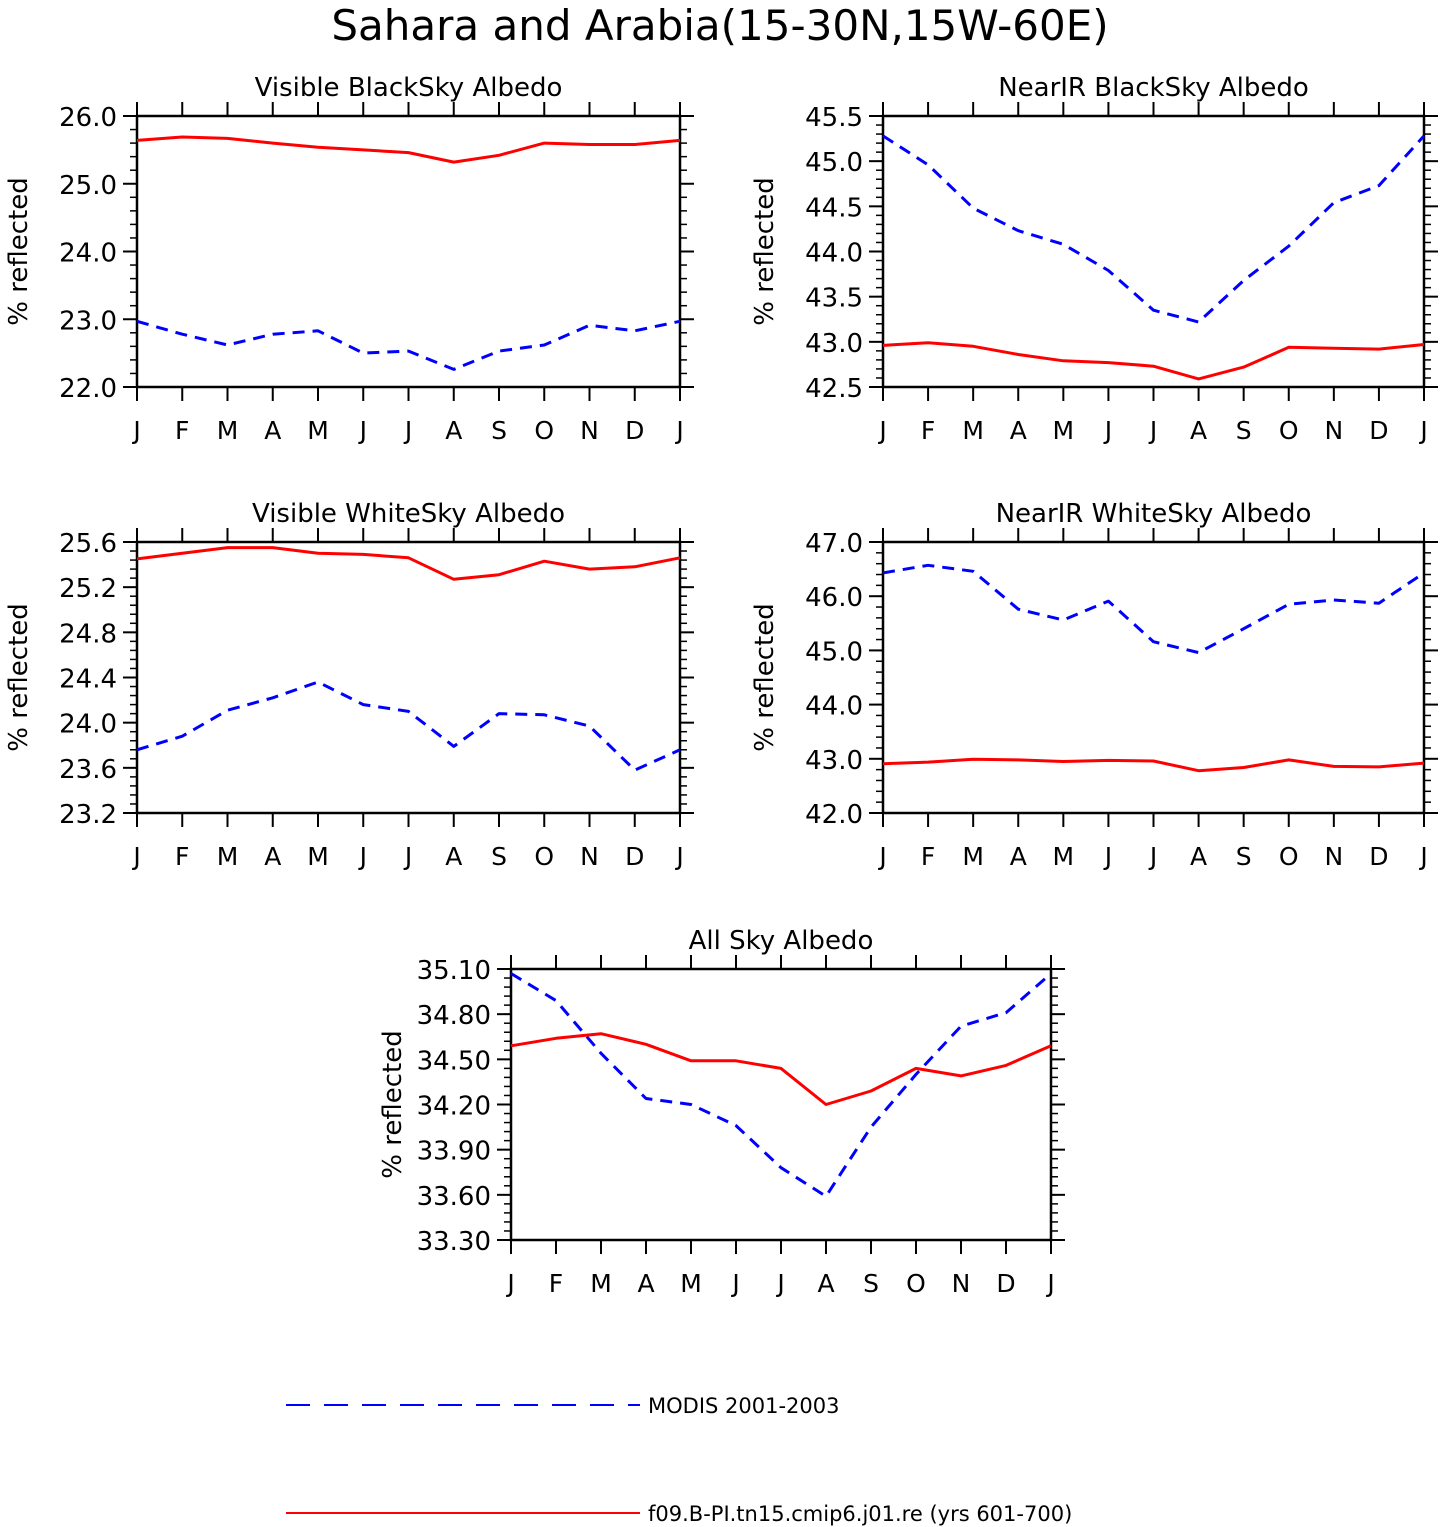 The height and width of the screenshot is (1527, 1440). Describe the element at coordinates (834, 761) in the screenshot. I see `y-tick-label: 43.0` at that location.